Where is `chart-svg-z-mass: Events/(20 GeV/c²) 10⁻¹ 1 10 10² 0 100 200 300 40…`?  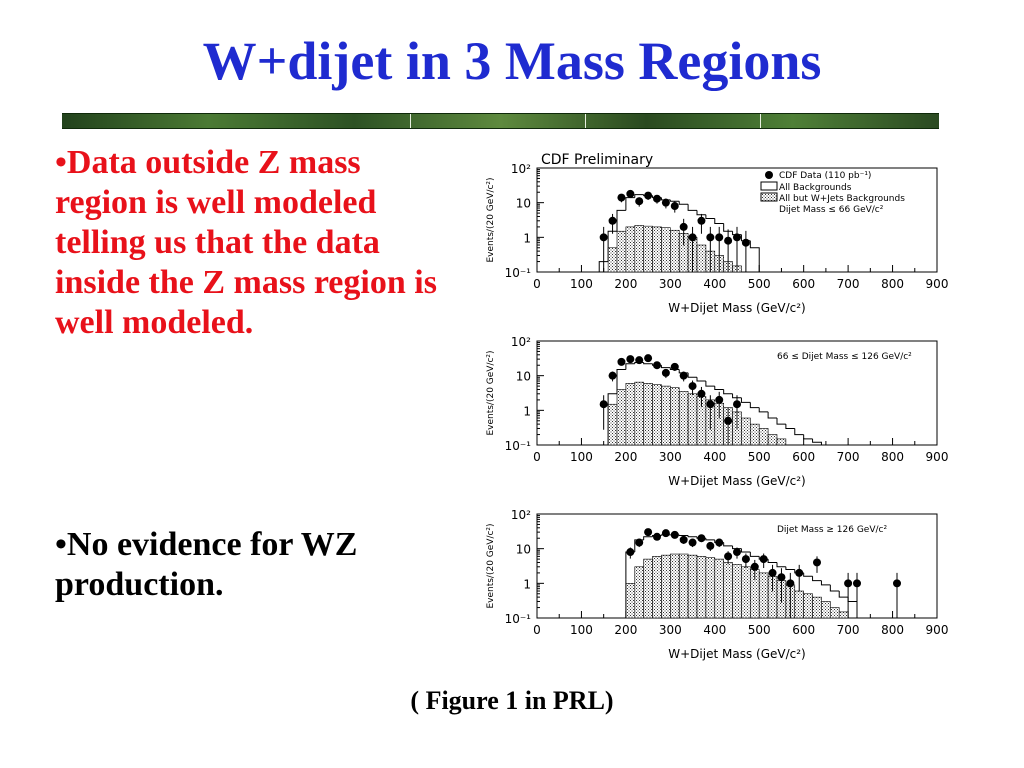
chart-svg-z-mass: Events/(20 GeV/c²) 10⁻¹ 1 10 10² 0 100 200 300 40… is located at coordinates (717, 411).